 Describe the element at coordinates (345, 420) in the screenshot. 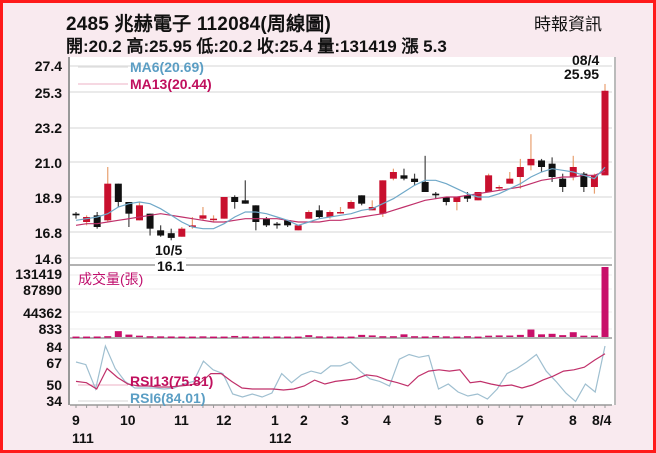

I see `x-tick: 3` at that location.